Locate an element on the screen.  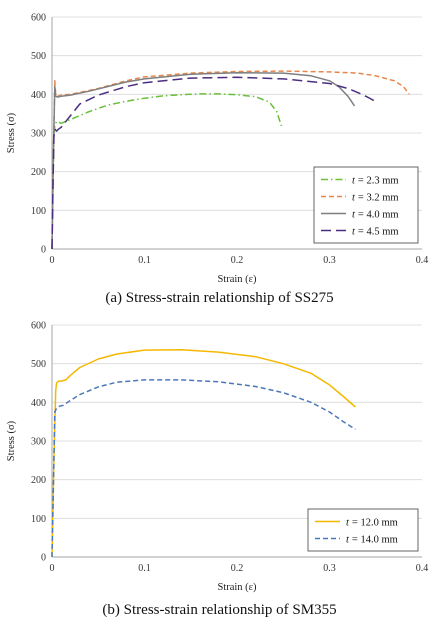
legend-value: = 12.0 mm is located at coordinates (375, 522).